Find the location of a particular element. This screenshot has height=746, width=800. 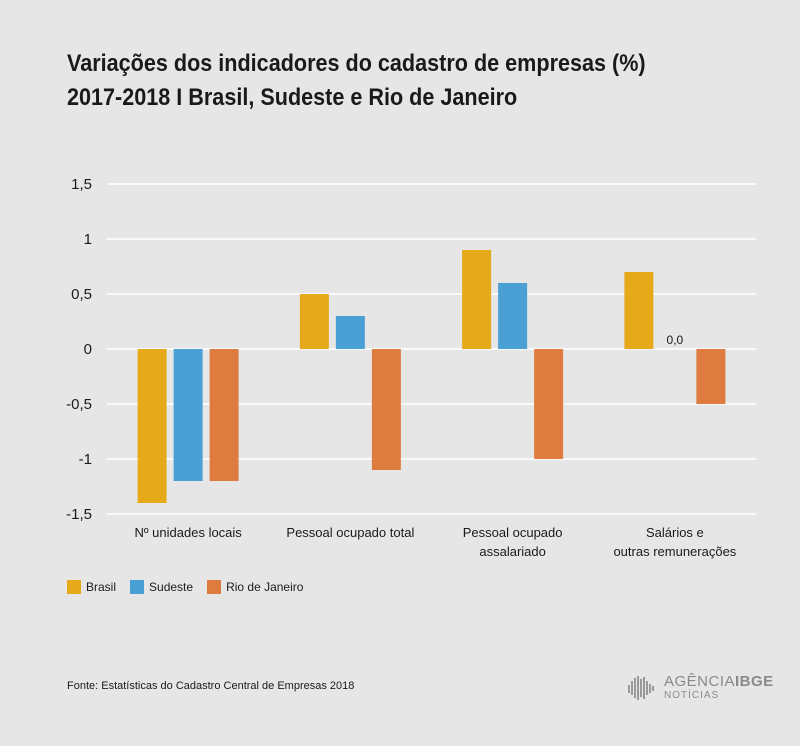

x-category-label: Pessoal ocupado total is located at coordinates (350, 532).